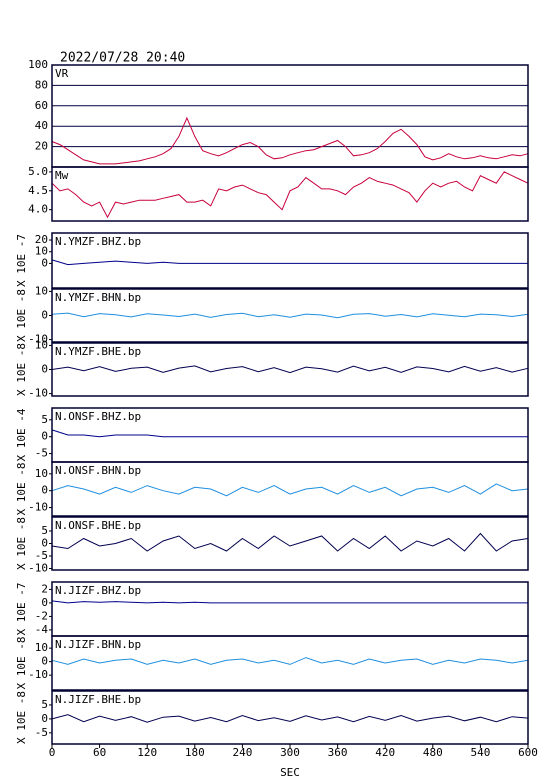 This screenshot has height=781, width=554. What do you see at coordinates (385, 752) in the screenshot?
I see `x-tick-label: 420` at bounding box center [385, 752].